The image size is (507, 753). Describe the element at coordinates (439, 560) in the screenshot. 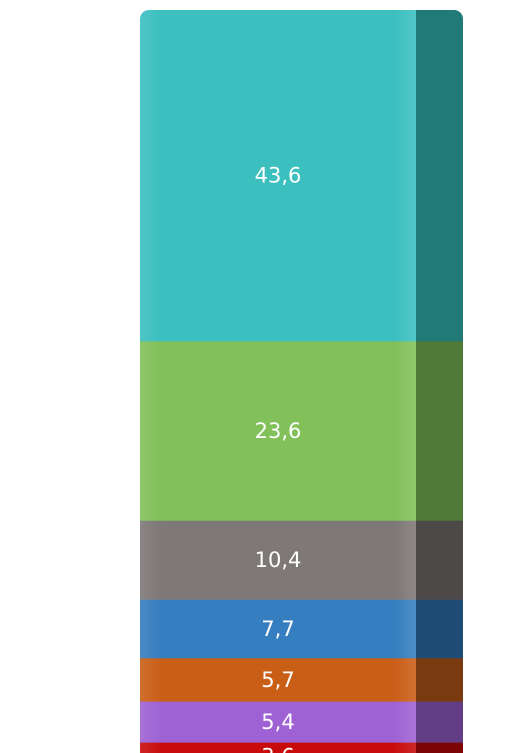

I see `bar-segment-3-side` at that location.